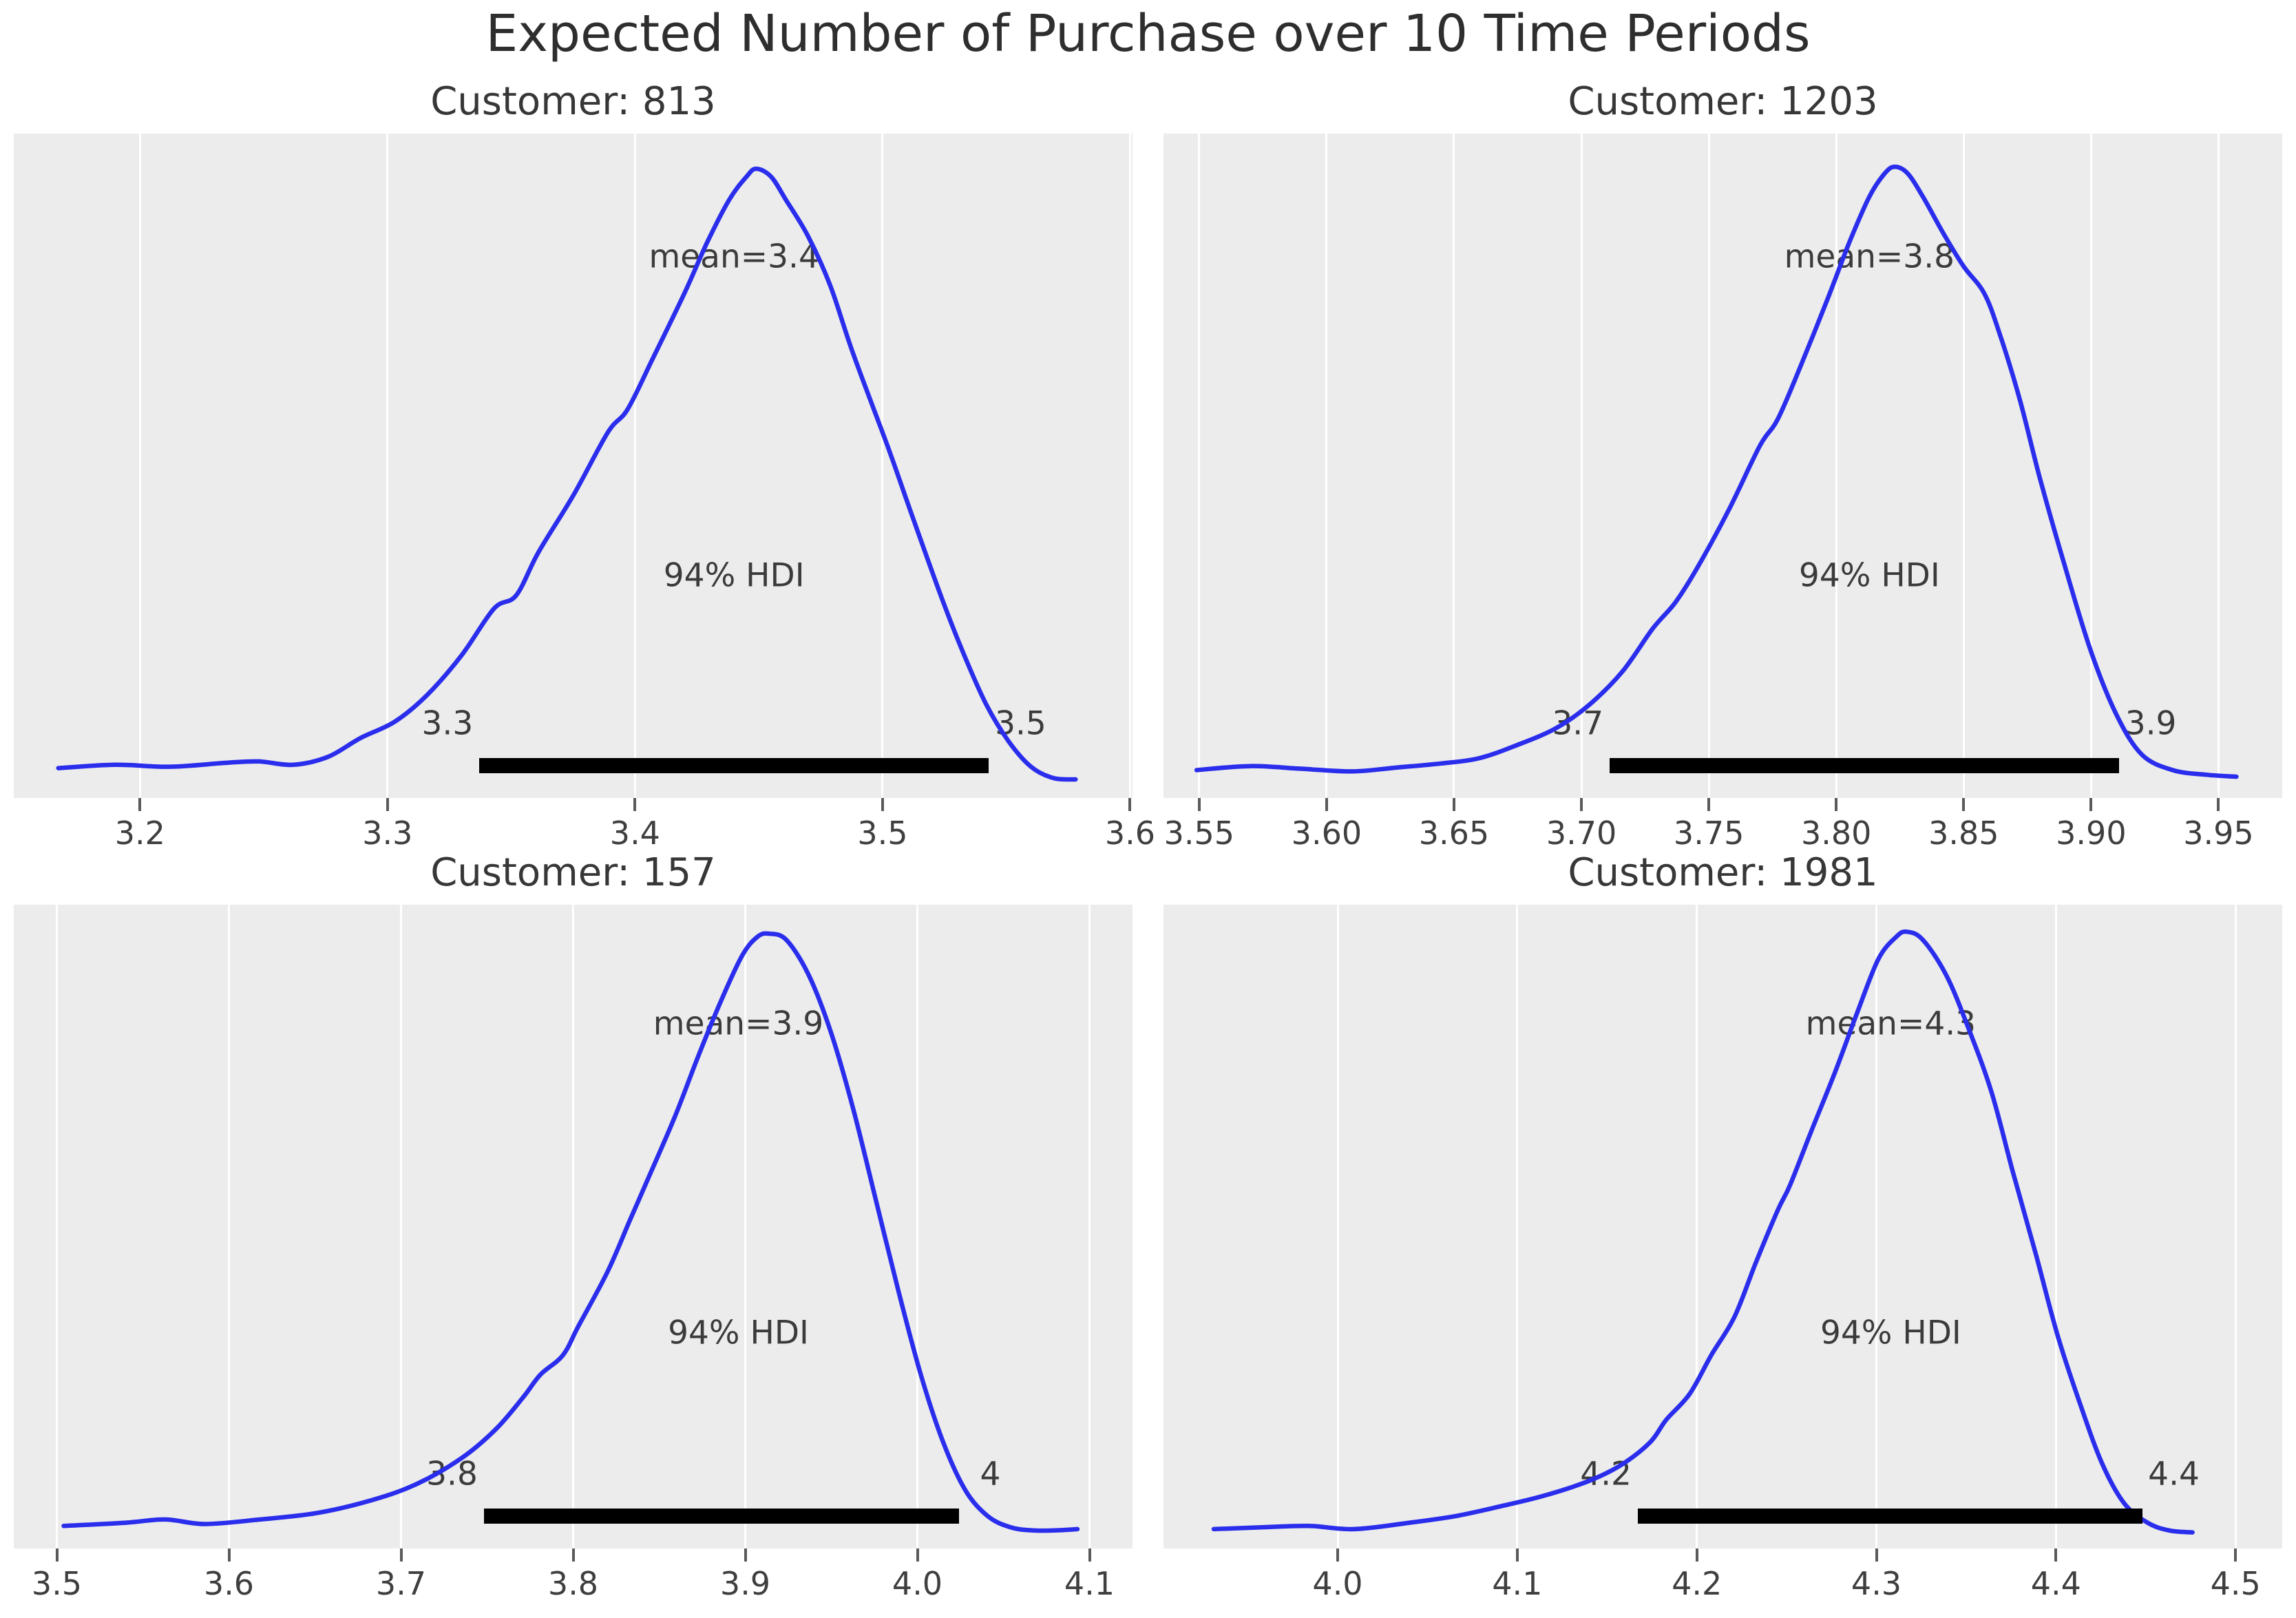 This screenshot has height=1618, width=2296. Describe the element at coordinates (1876, 1583) in the screenshot. I see `x-tick-label: 4.3` at that location.